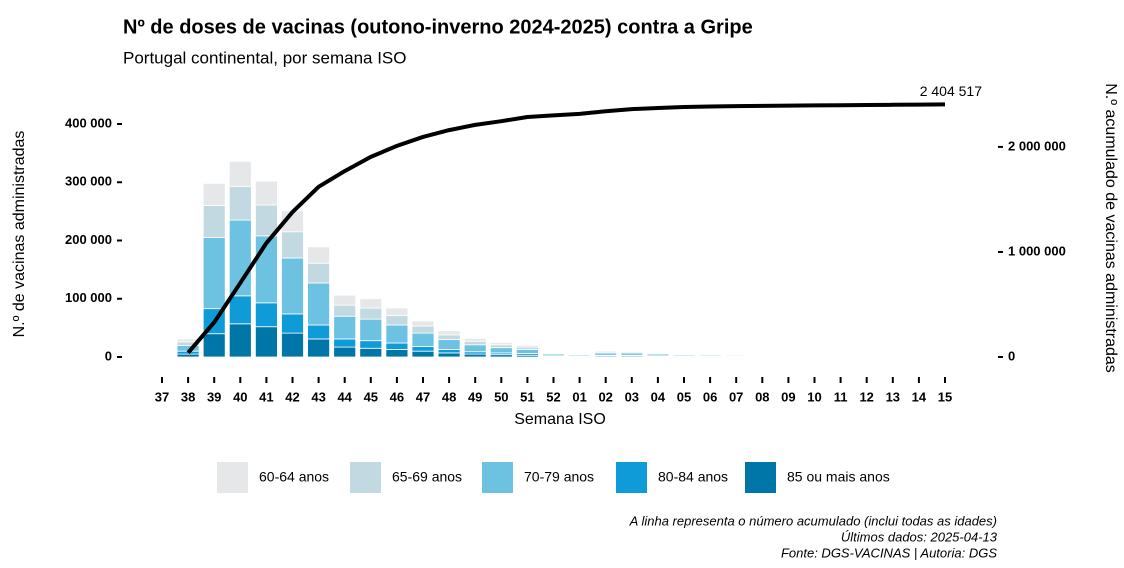 Image resolution: width=1124 pixels, height=568 pixels. I want to click on x-tick-label: 47, so click(423, 396).